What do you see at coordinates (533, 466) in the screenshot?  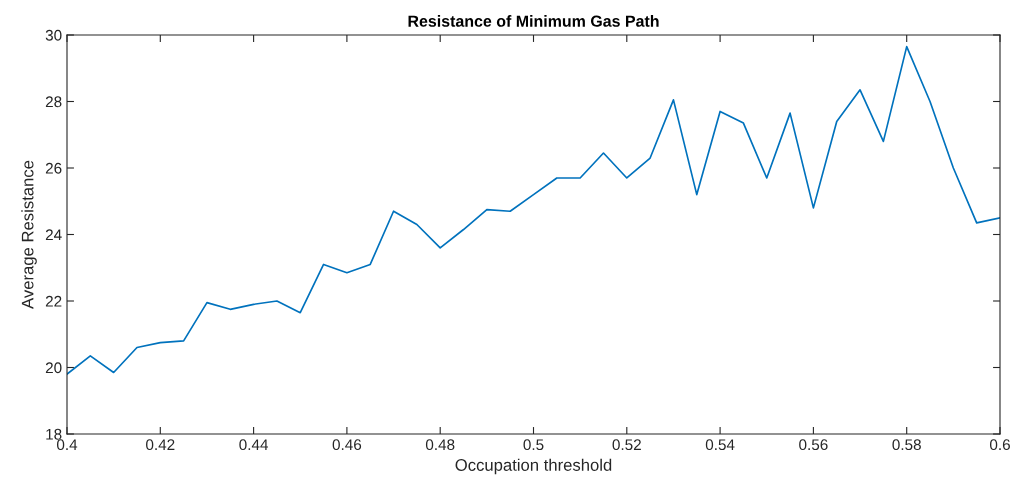 I see `x-axis-title: Occupation threshold` at bounding box center [533, 466].